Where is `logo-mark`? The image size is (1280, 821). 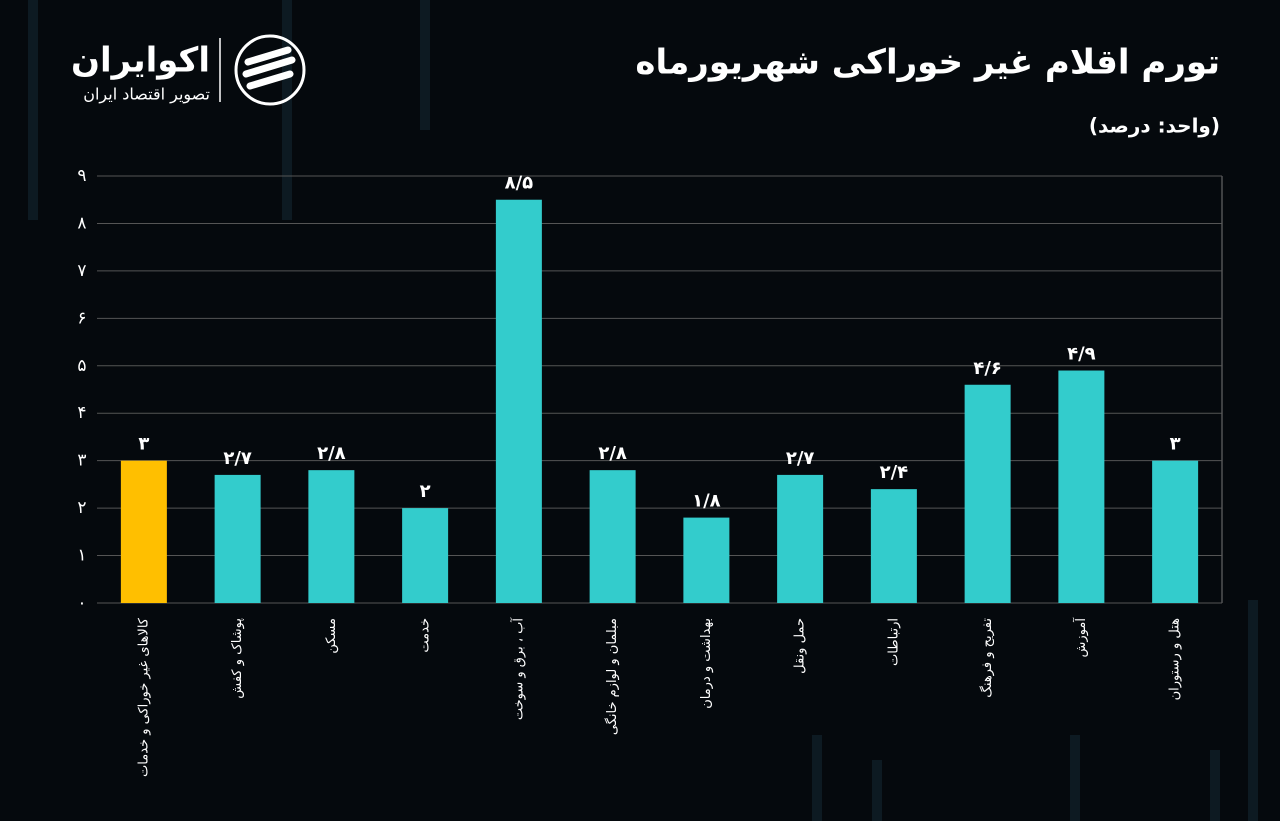 logo-mark is located at coordinates (270, 70).